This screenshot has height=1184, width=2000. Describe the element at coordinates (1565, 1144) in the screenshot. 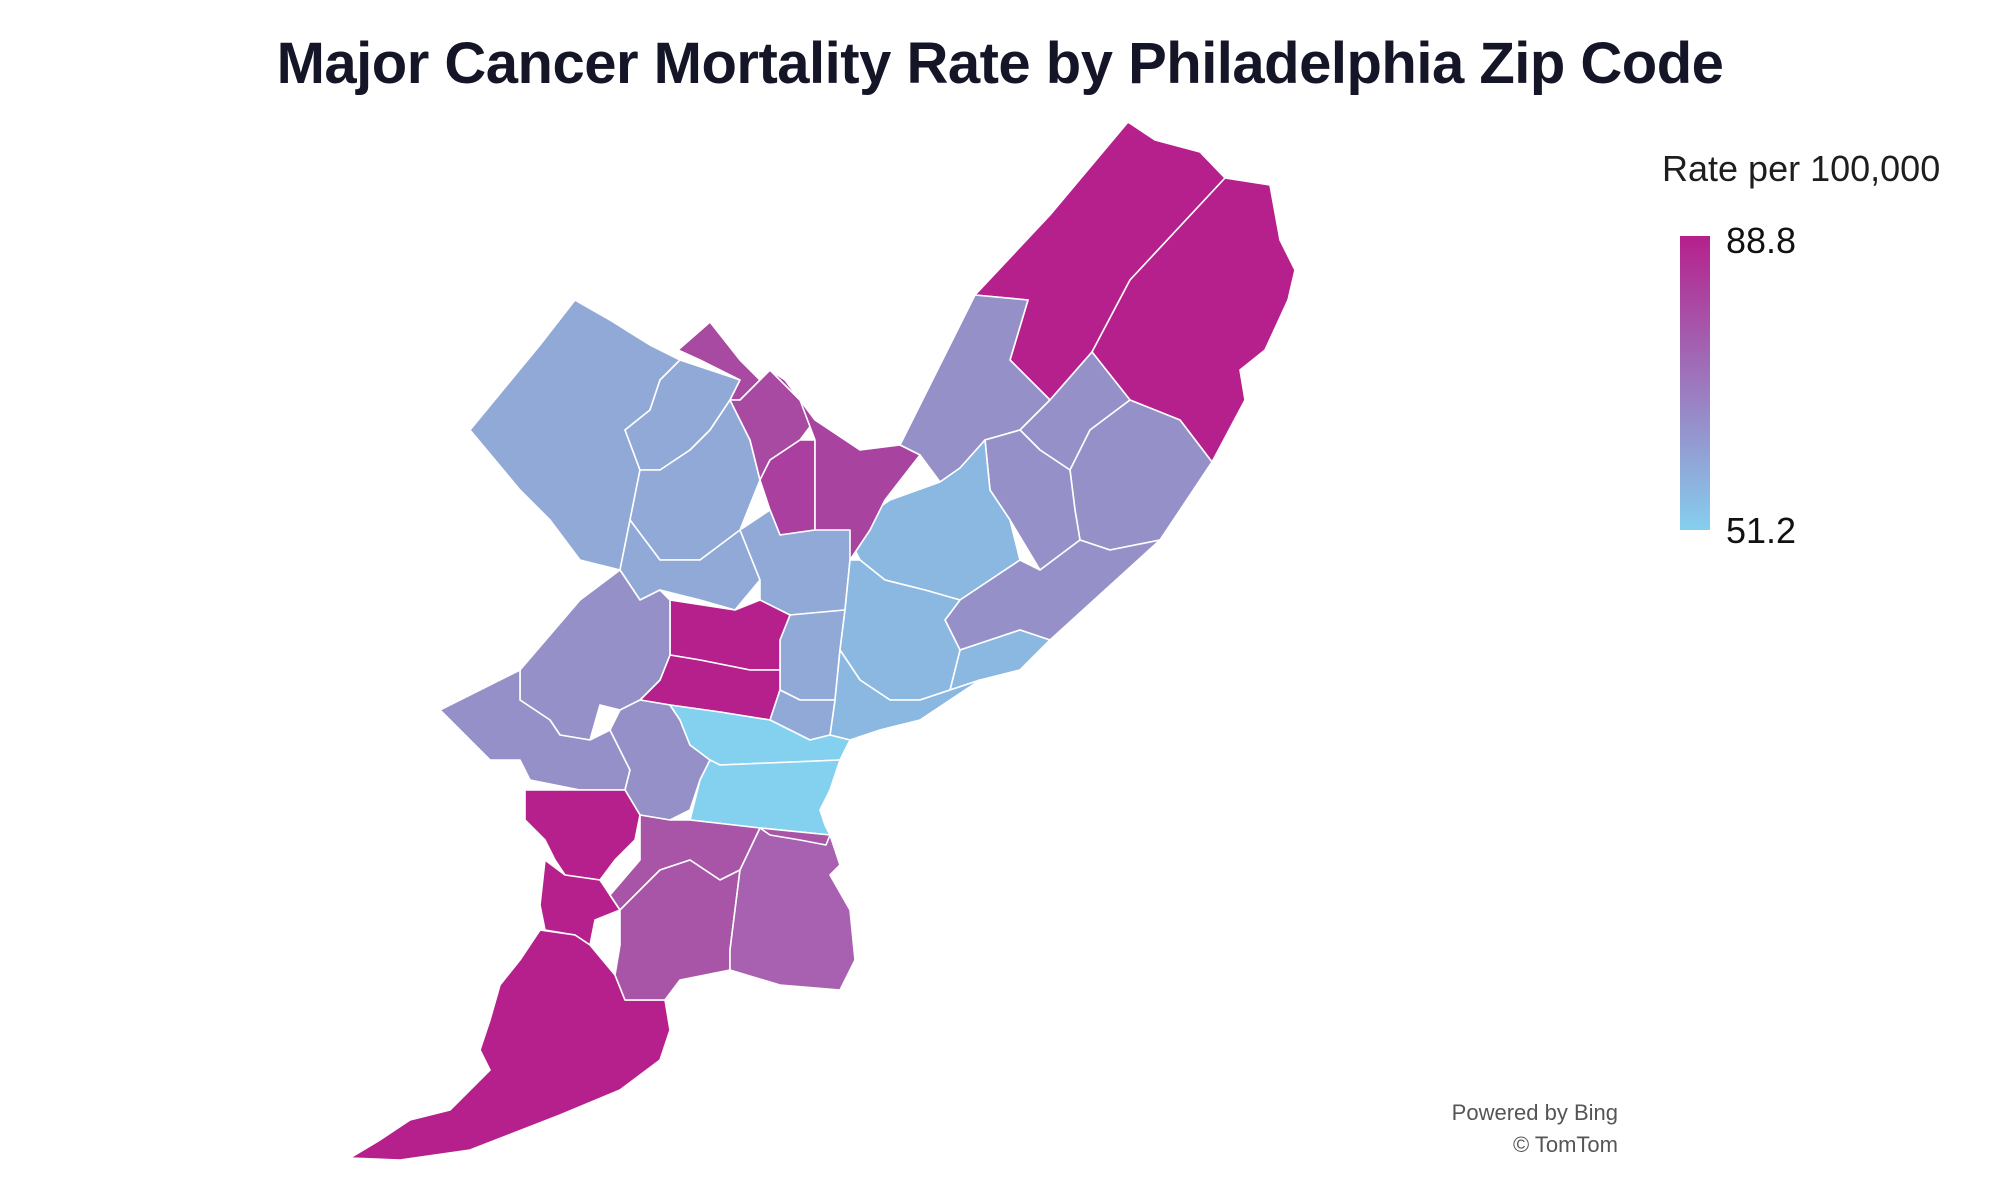

I see `copyright-text: © TomTom` at that location.